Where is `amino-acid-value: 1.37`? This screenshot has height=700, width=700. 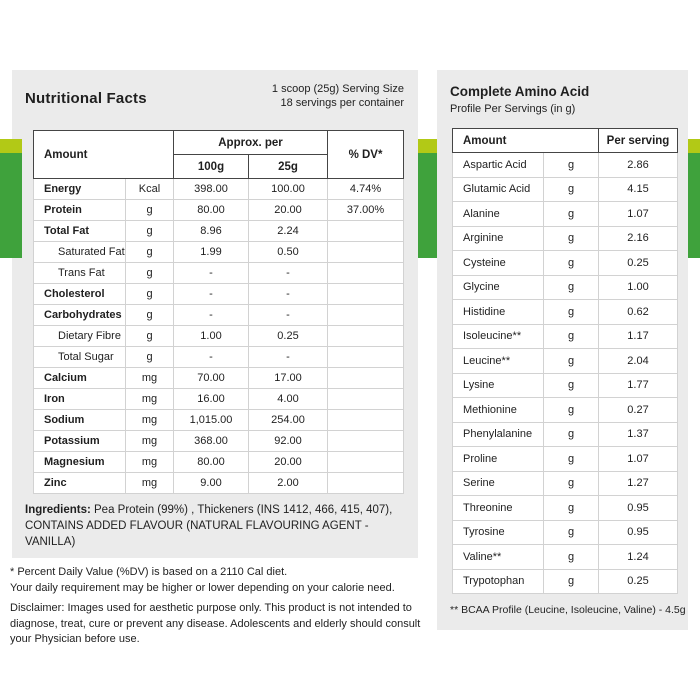 amino-acid-value: 1.37 is located at coordinates (638, 434).